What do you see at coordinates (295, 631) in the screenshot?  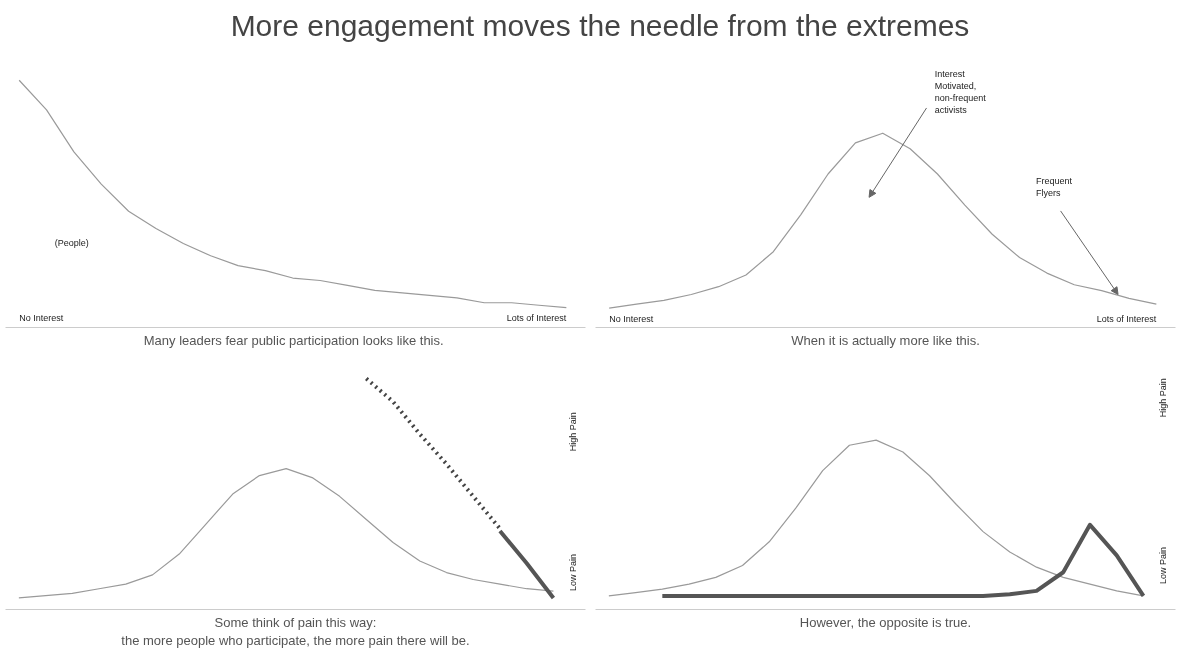 I see `x-axis-title: Some think of pain this way: the more people who participate, the more pain there will be.` at bounding box center [295, 631].